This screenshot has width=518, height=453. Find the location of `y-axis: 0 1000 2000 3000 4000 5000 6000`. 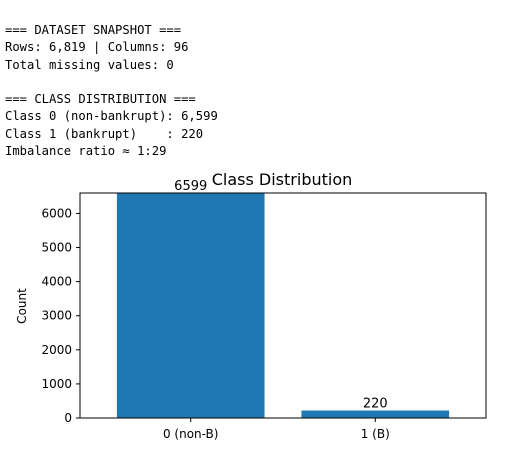

y-axis: 0 1000 2000 3000 4000 5000 6000 is located at coordinates (60, 315).